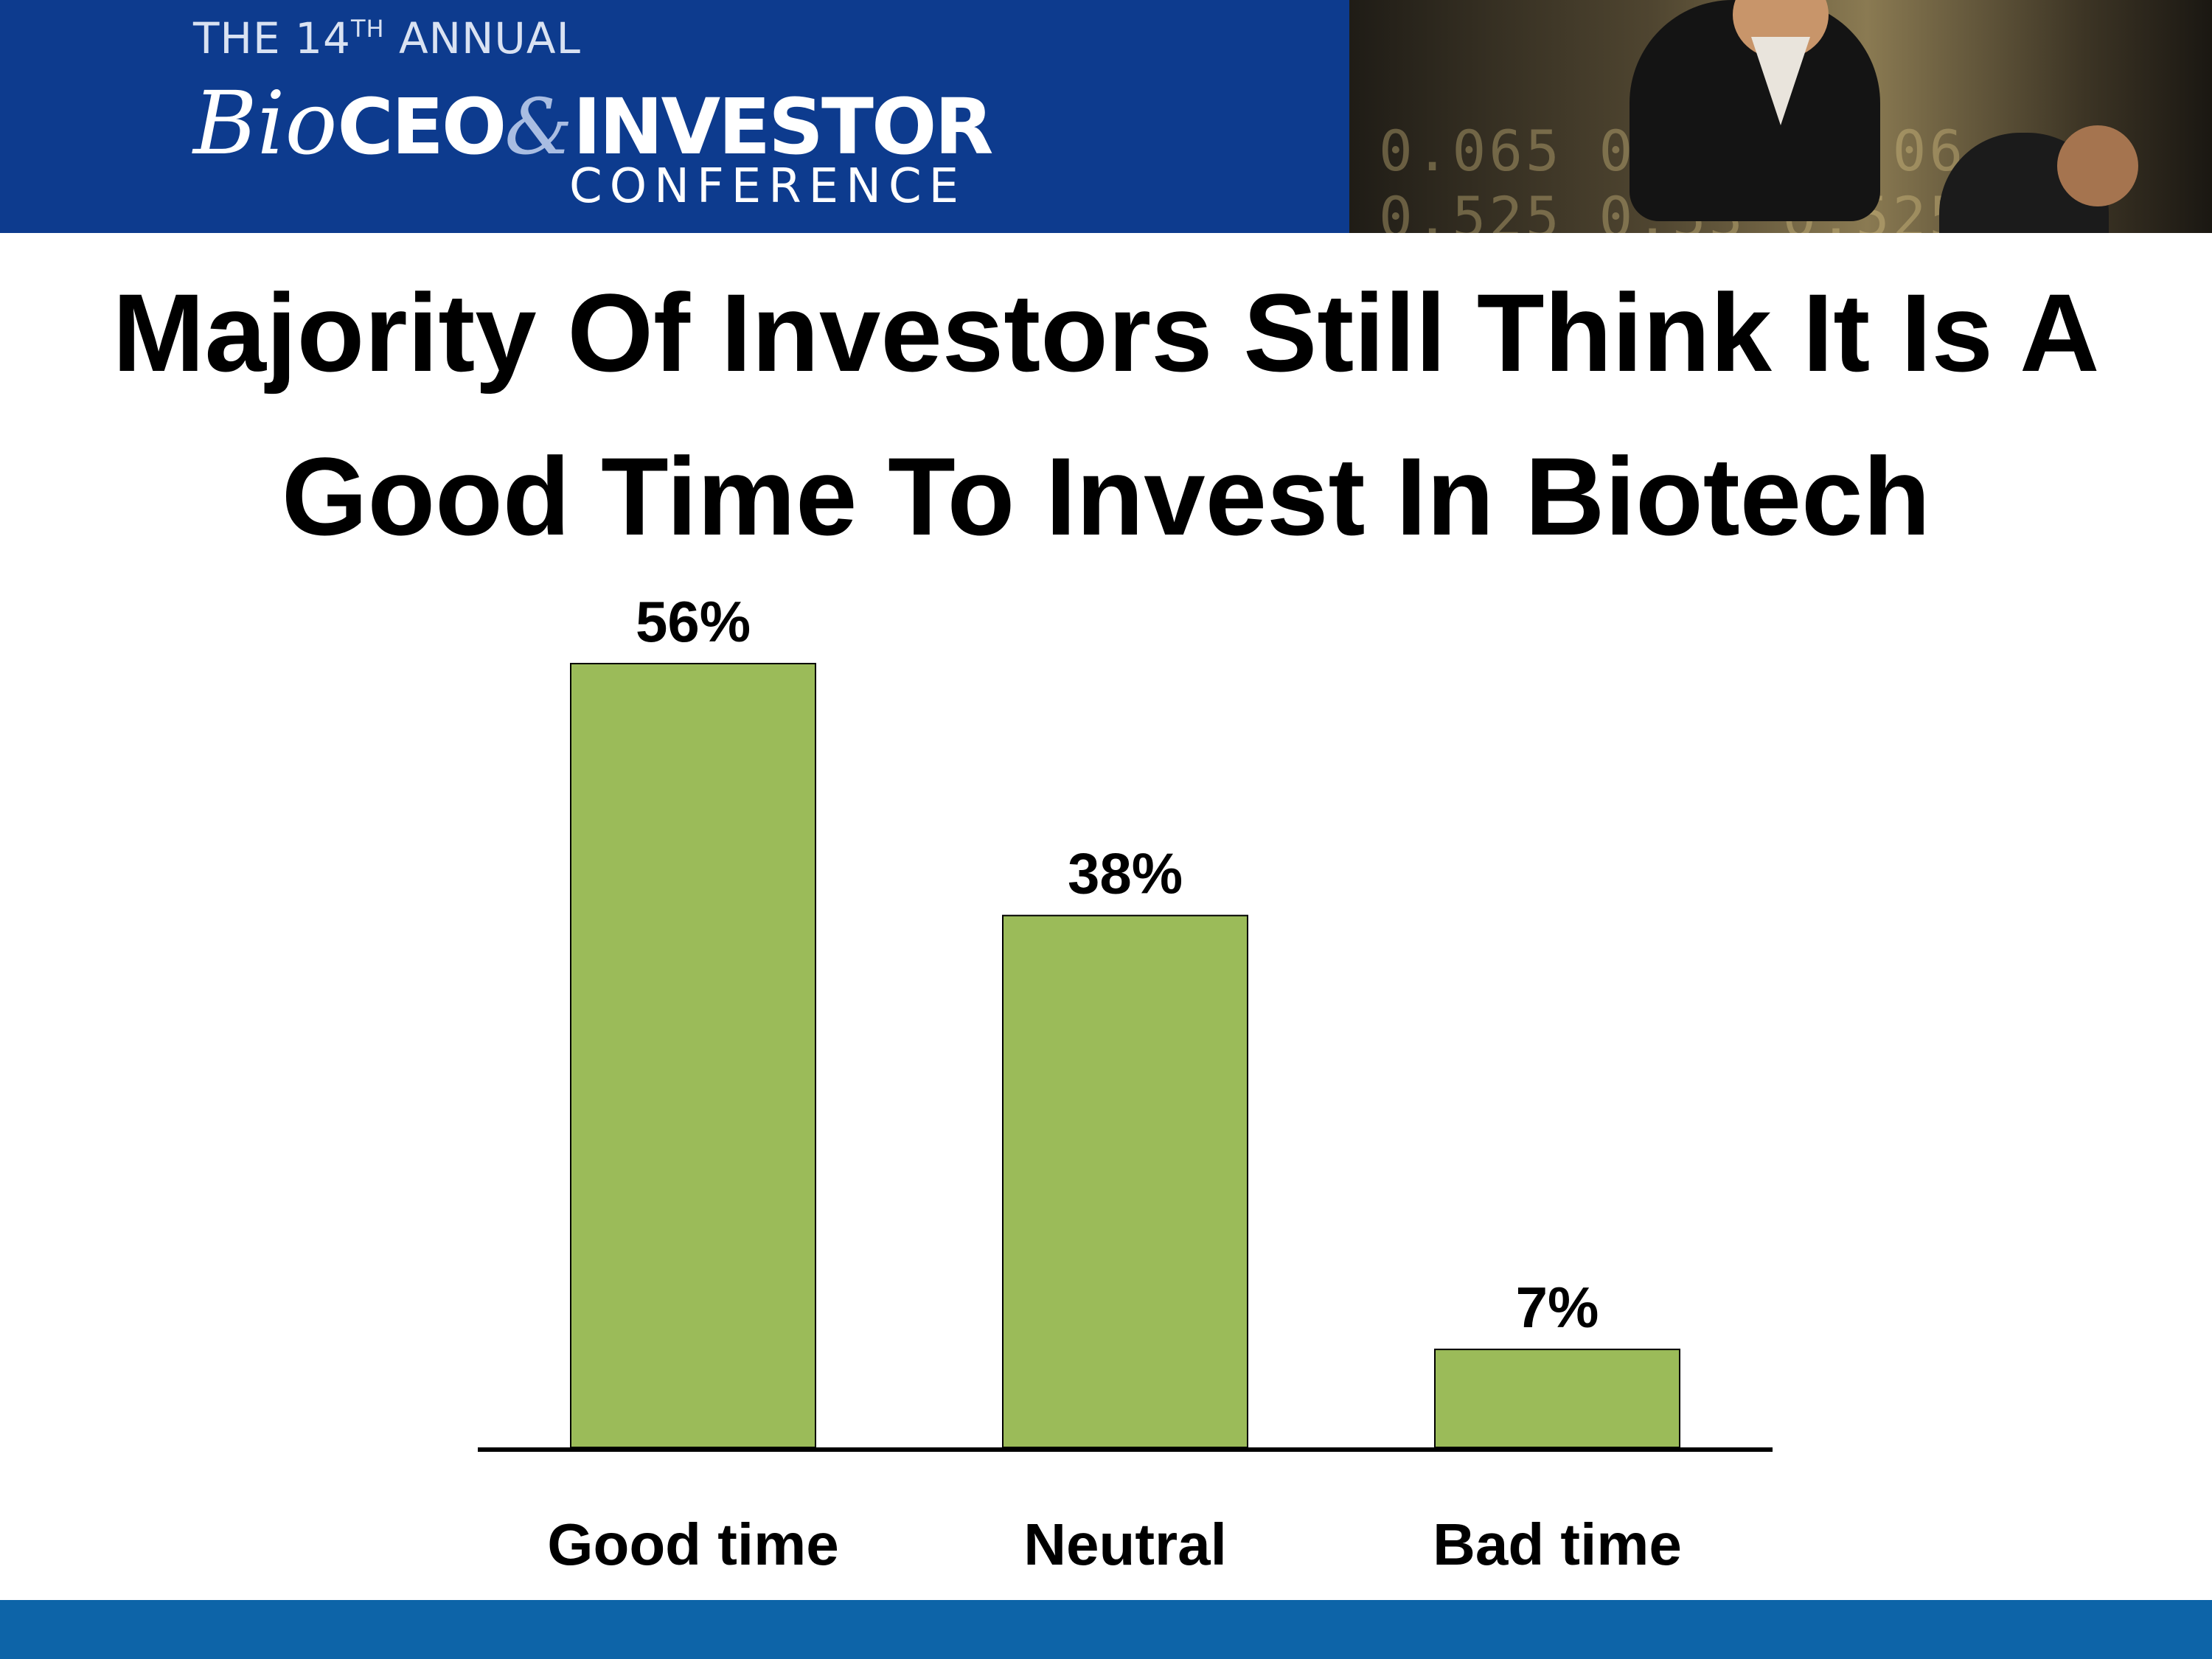  I want to click on bar-good-time, so click(693, 1055).